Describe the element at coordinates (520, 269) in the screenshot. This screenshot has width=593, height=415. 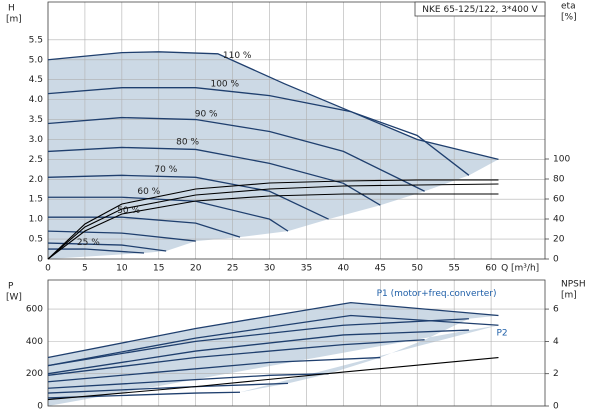
I see `x-axis-label: Q [m³/h]` at that location.